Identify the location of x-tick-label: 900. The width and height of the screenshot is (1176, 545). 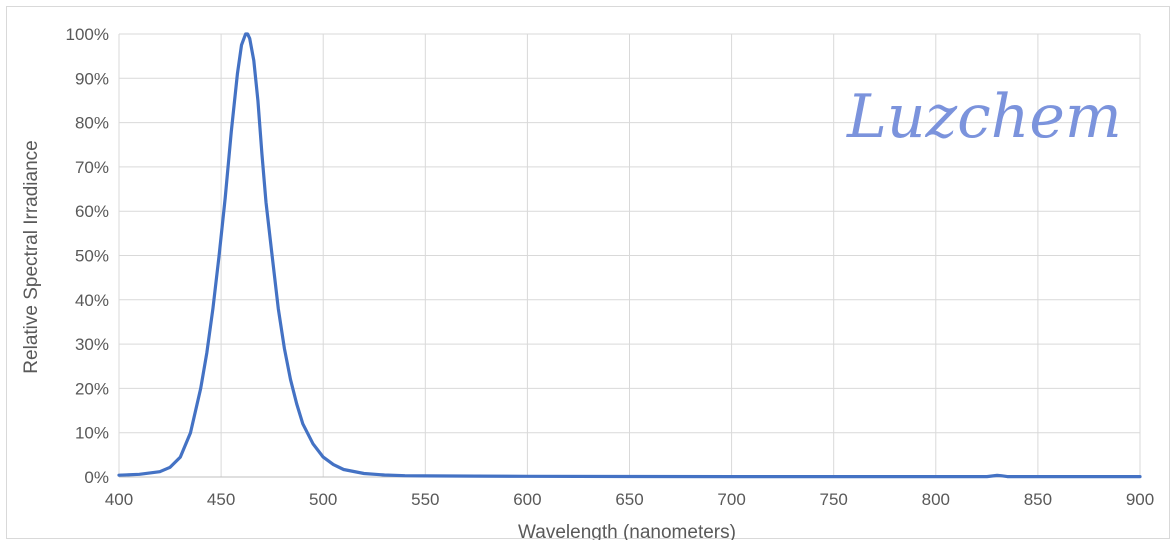
(1140, 499).